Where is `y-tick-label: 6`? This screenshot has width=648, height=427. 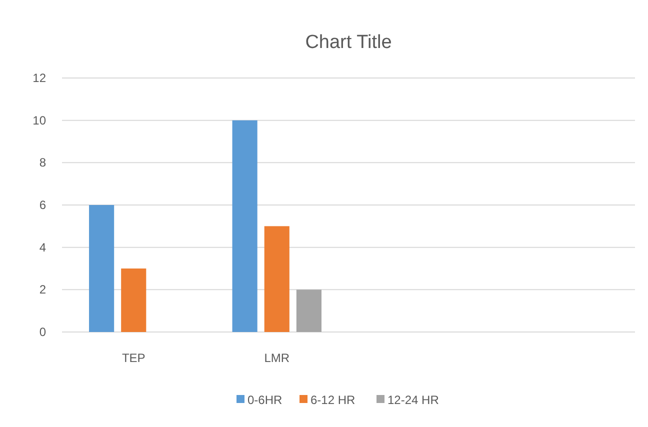
y-tick-label: 6 is located at coordinates (42, 205).